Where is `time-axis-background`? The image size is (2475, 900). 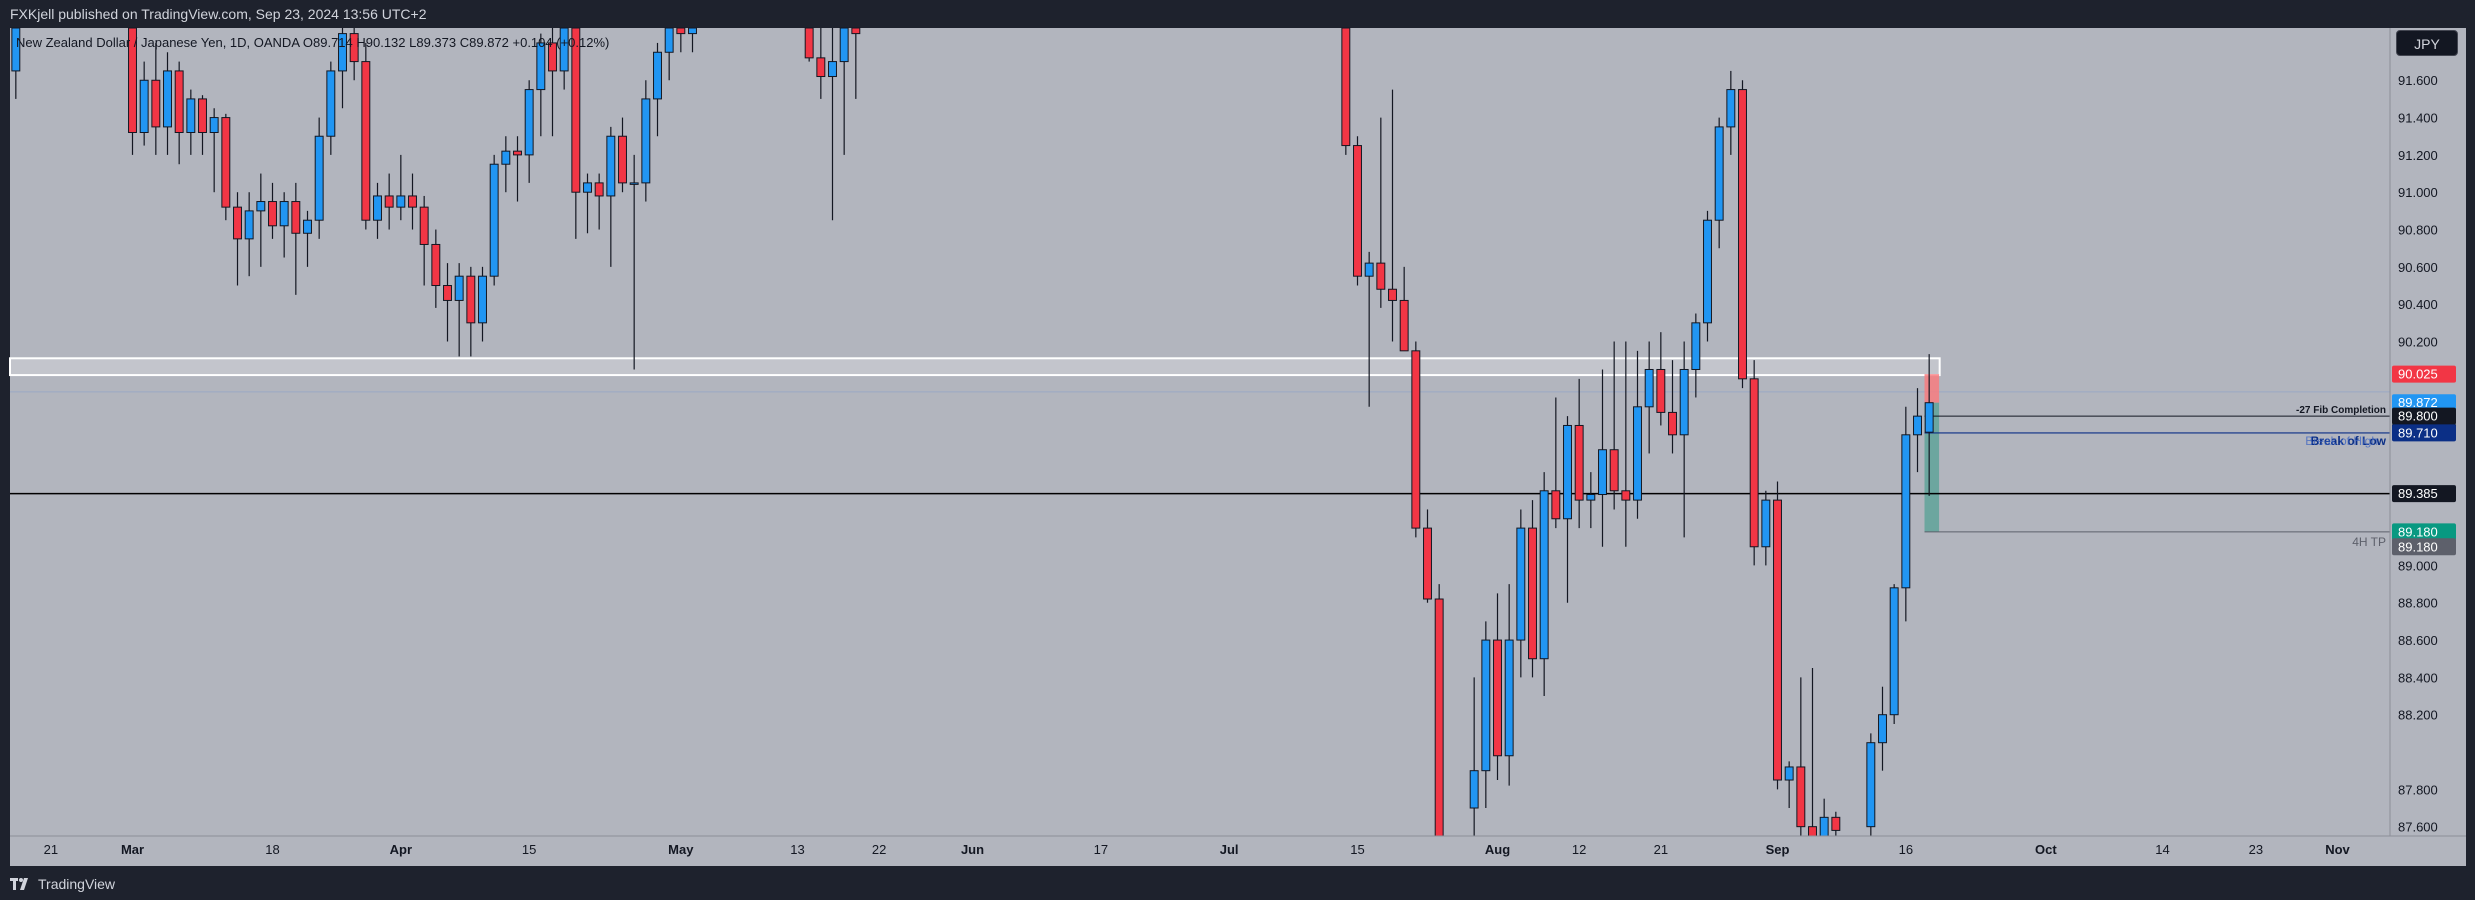 time-axis-background is located at coordinates (1238, 851).